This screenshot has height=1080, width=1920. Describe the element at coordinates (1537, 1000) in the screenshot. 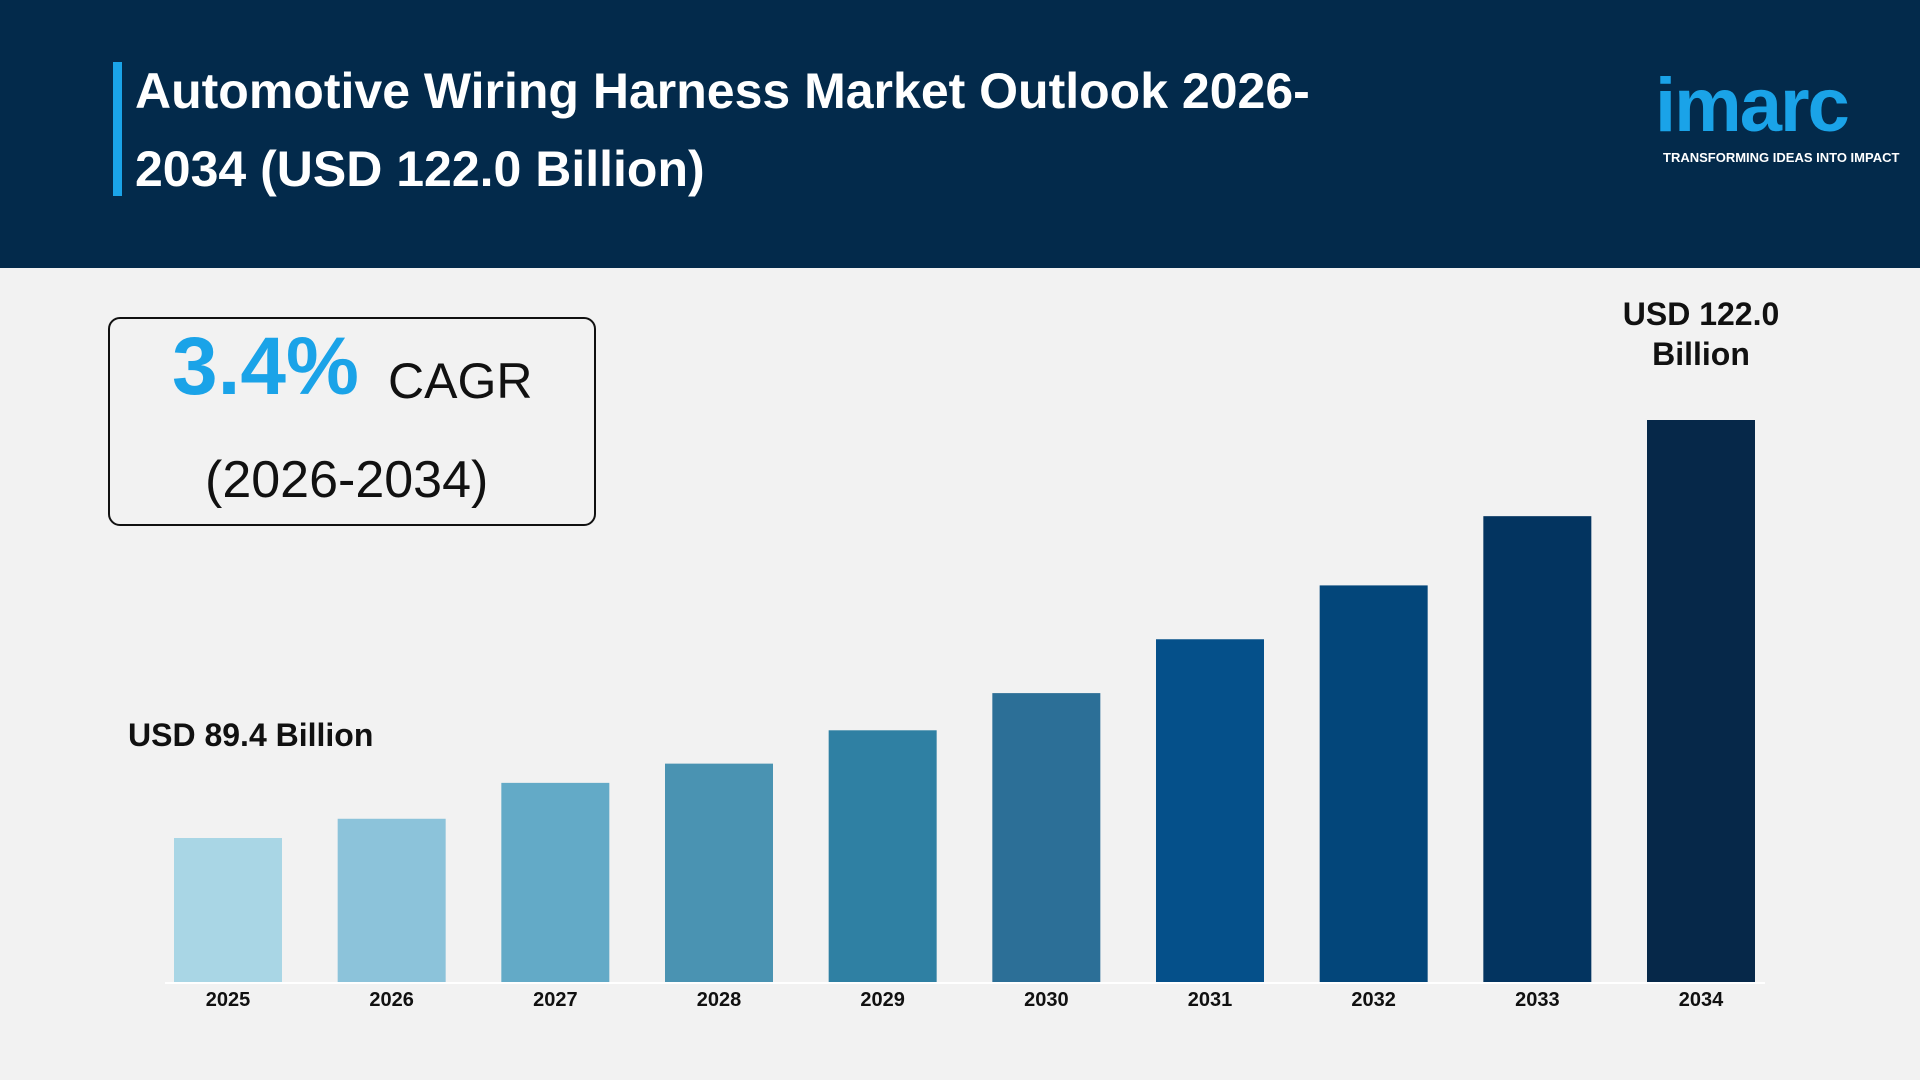

I see `x-tick-label: 2033` at that location.